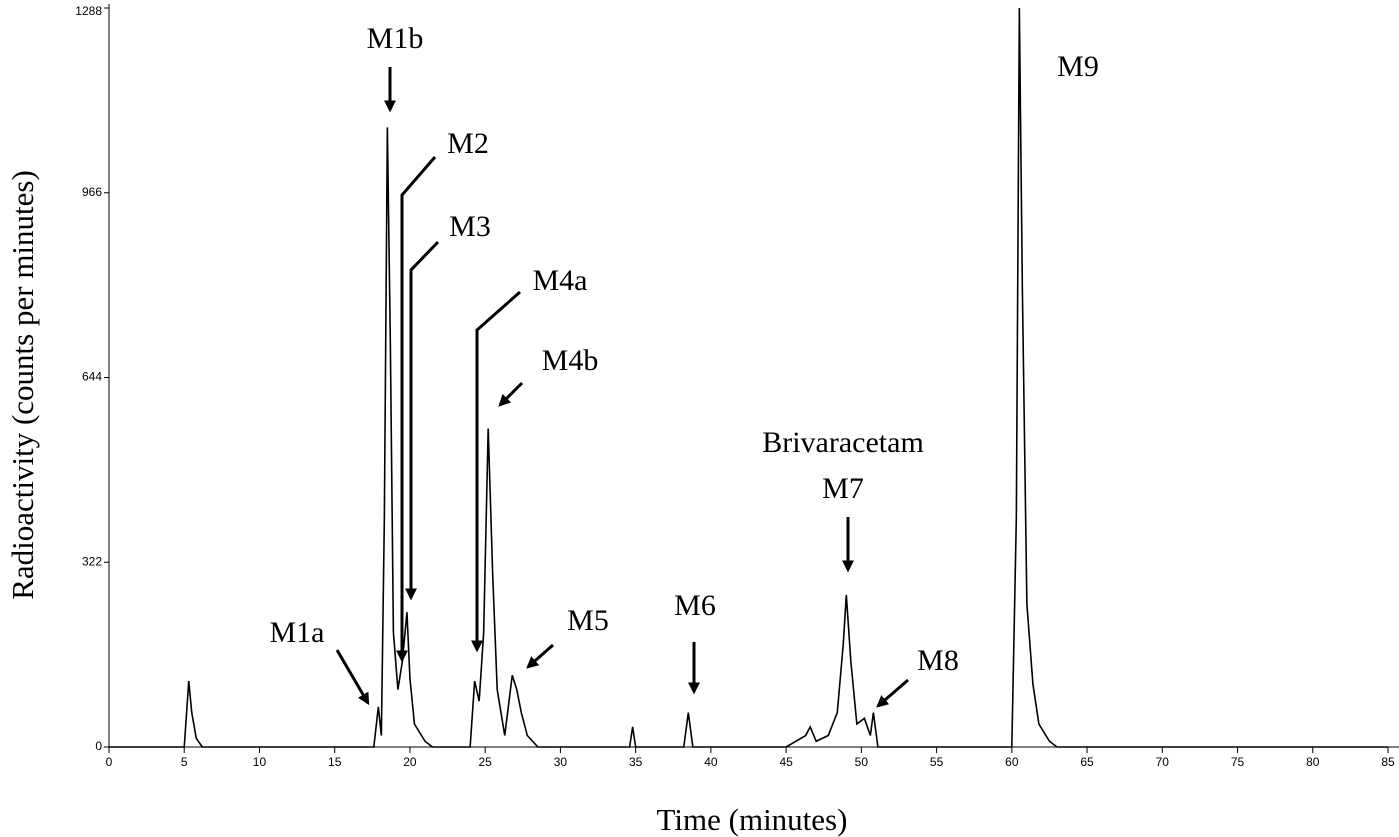  What do you see at coordinates (695, 605) in the screenshot?
I see `peak-label: M6` at bounding box center [695, 605].